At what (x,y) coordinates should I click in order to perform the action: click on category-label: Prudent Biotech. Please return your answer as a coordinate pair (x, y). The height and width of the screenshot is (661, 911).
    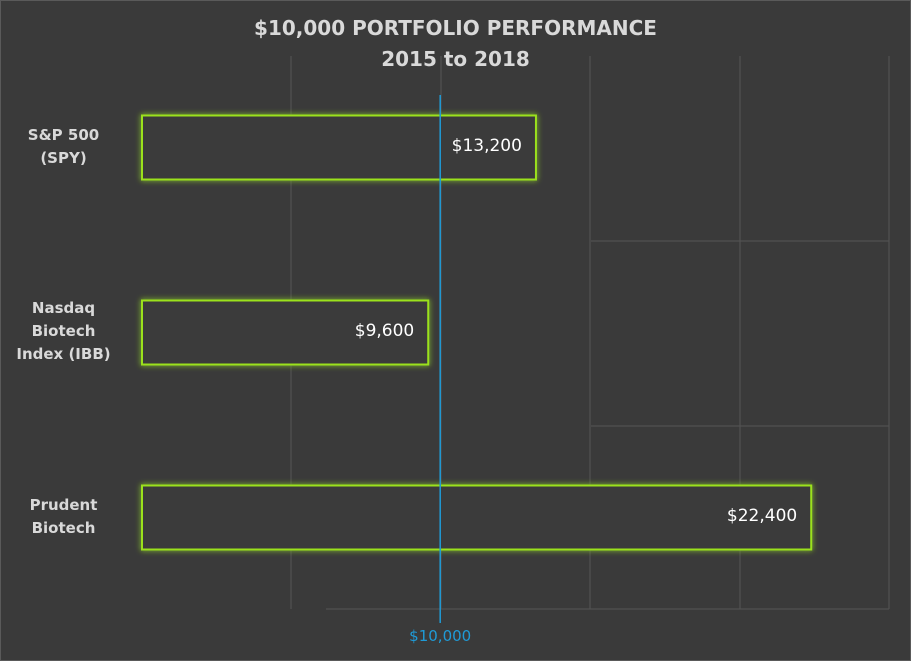
    Looking at the image, I should click on (63, 517).